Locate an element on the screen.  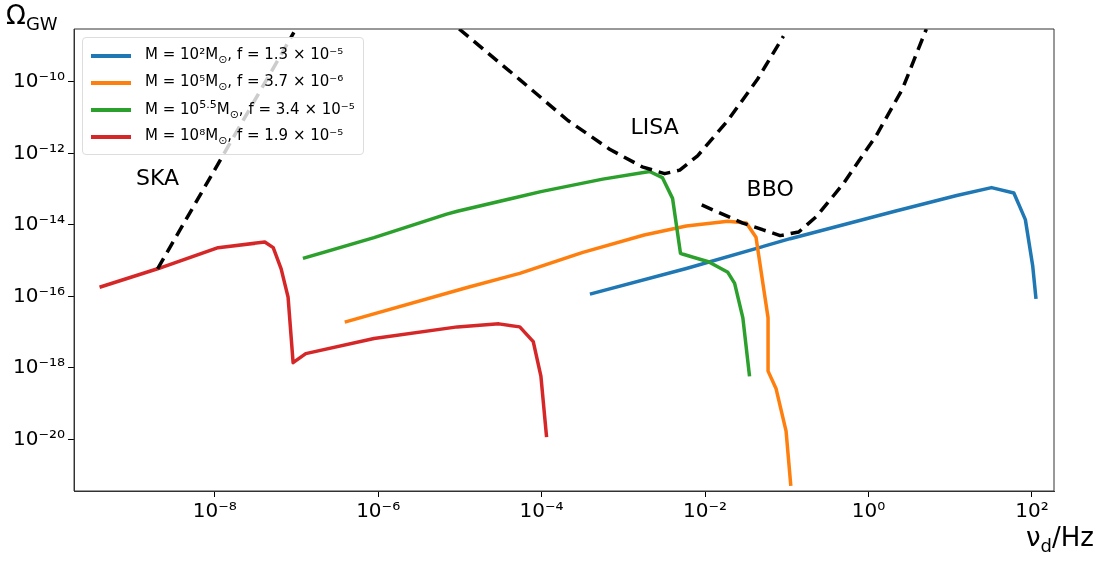
annotation: LISA is located at coordinates (654, 127).